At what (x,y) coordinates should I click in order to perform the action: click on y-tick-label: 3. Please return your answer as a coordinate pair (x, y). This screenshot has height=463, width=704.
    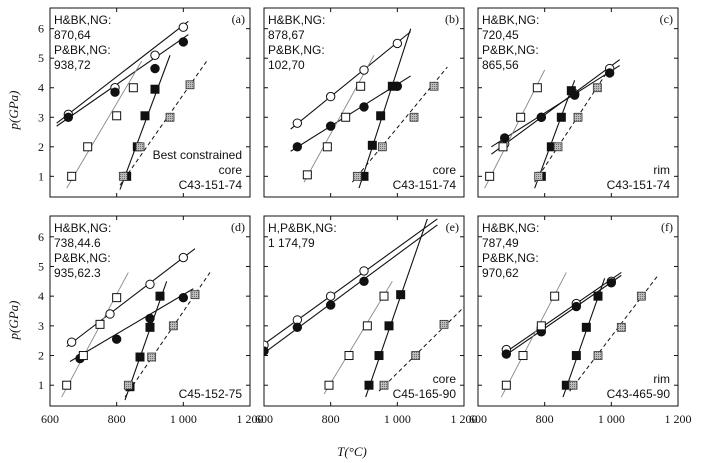
    Looking at the image, I should click on (41, 117).